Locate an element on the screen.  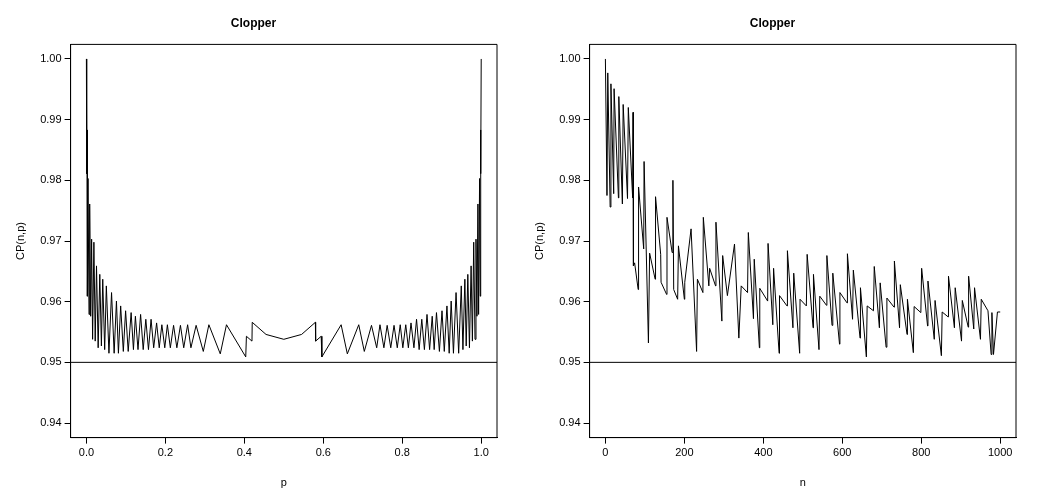
x-tick-label: 400 is located at coordinates (763, 452).